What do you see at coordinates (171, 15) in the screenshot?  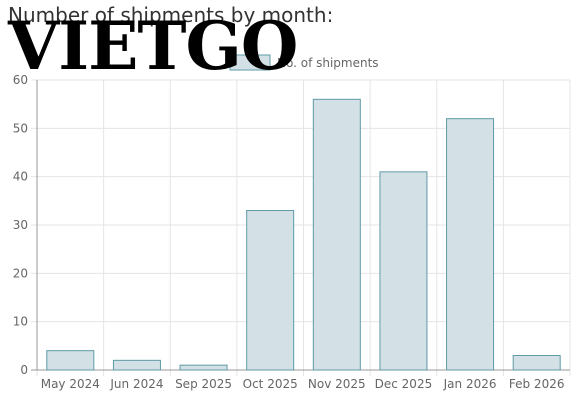 I see `chart-title: Number of shipments by month:` at bounding box center [171, 15].